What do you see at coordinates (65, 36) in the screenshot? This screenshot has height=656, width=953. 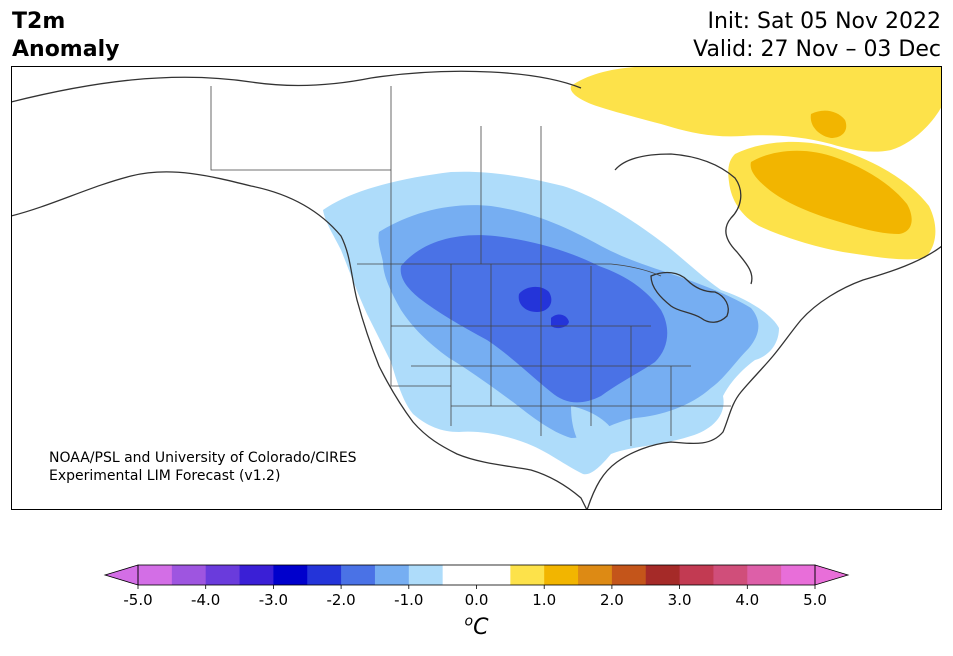 I see `map-title: T2m Anomaly` at bounding box center [65, 36].